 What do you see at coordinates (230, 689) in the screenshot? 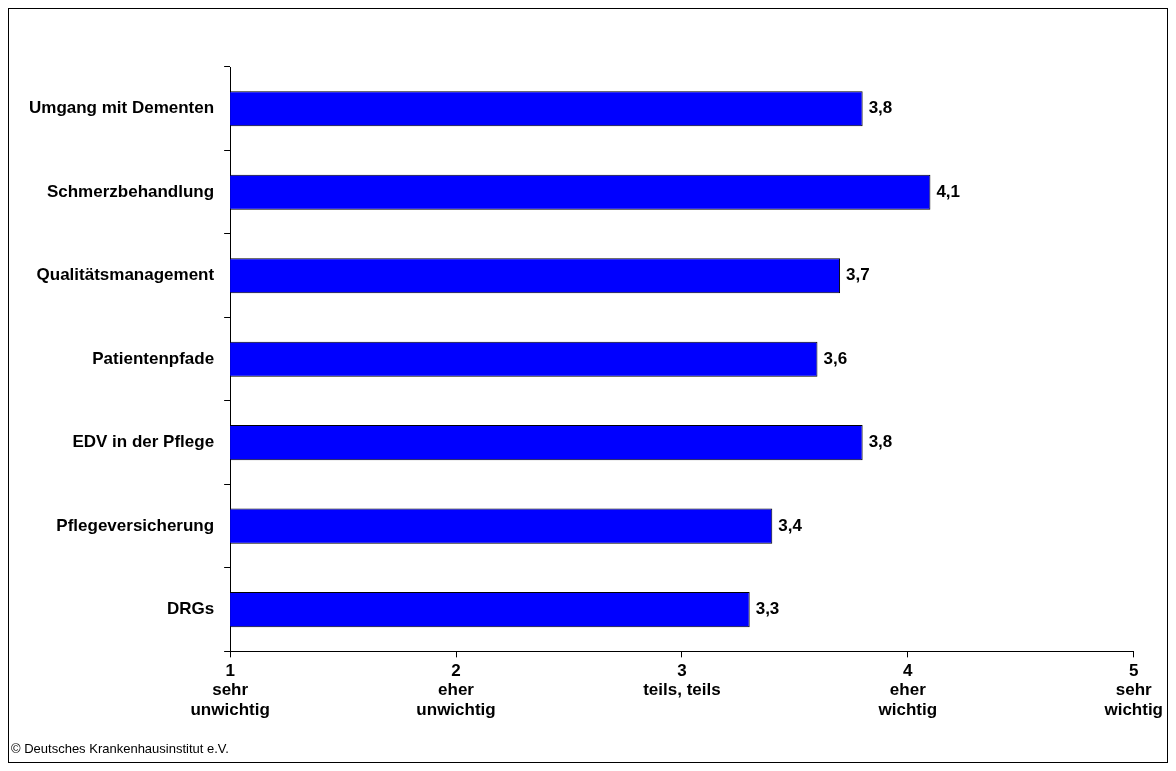
I see `x-tick-label: 1 sehr unwichtig` at bounding box center [230, 689].